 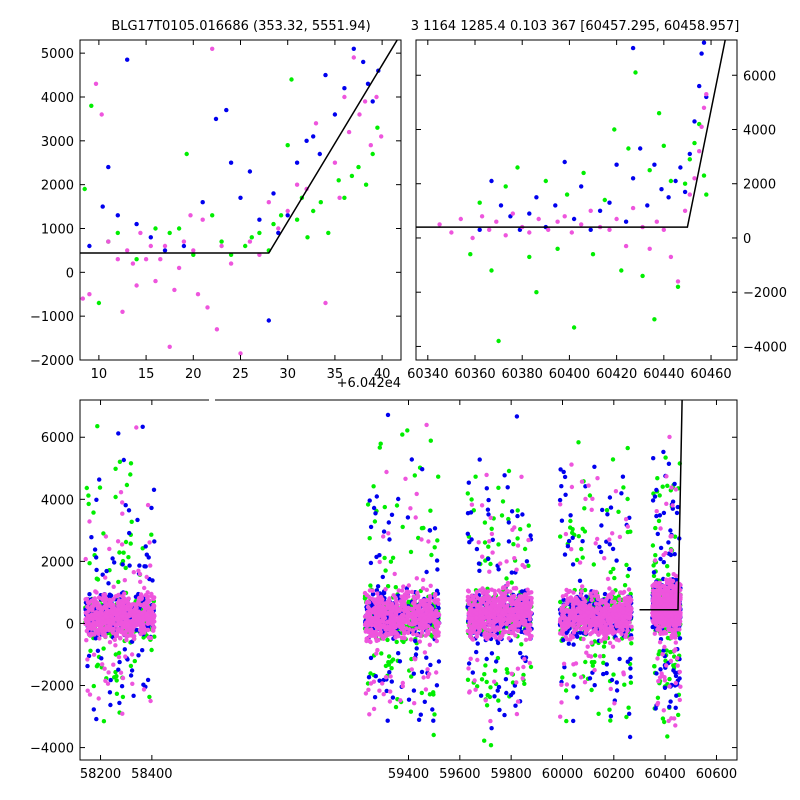 What do you see at coordinates (52, 361) in the screenshot?
I see `y-tick-label: −2000` at bounding box center [52, 361].